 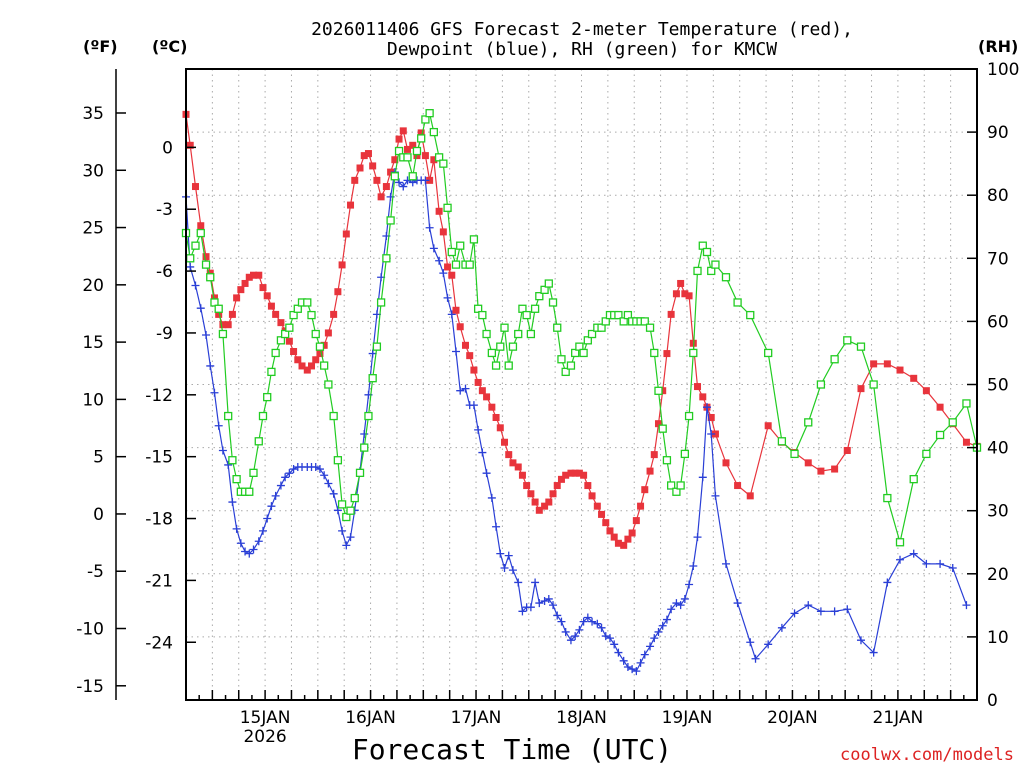 I want to click on fahrenheit-tick-label: 0, so click(x=98, y=515).